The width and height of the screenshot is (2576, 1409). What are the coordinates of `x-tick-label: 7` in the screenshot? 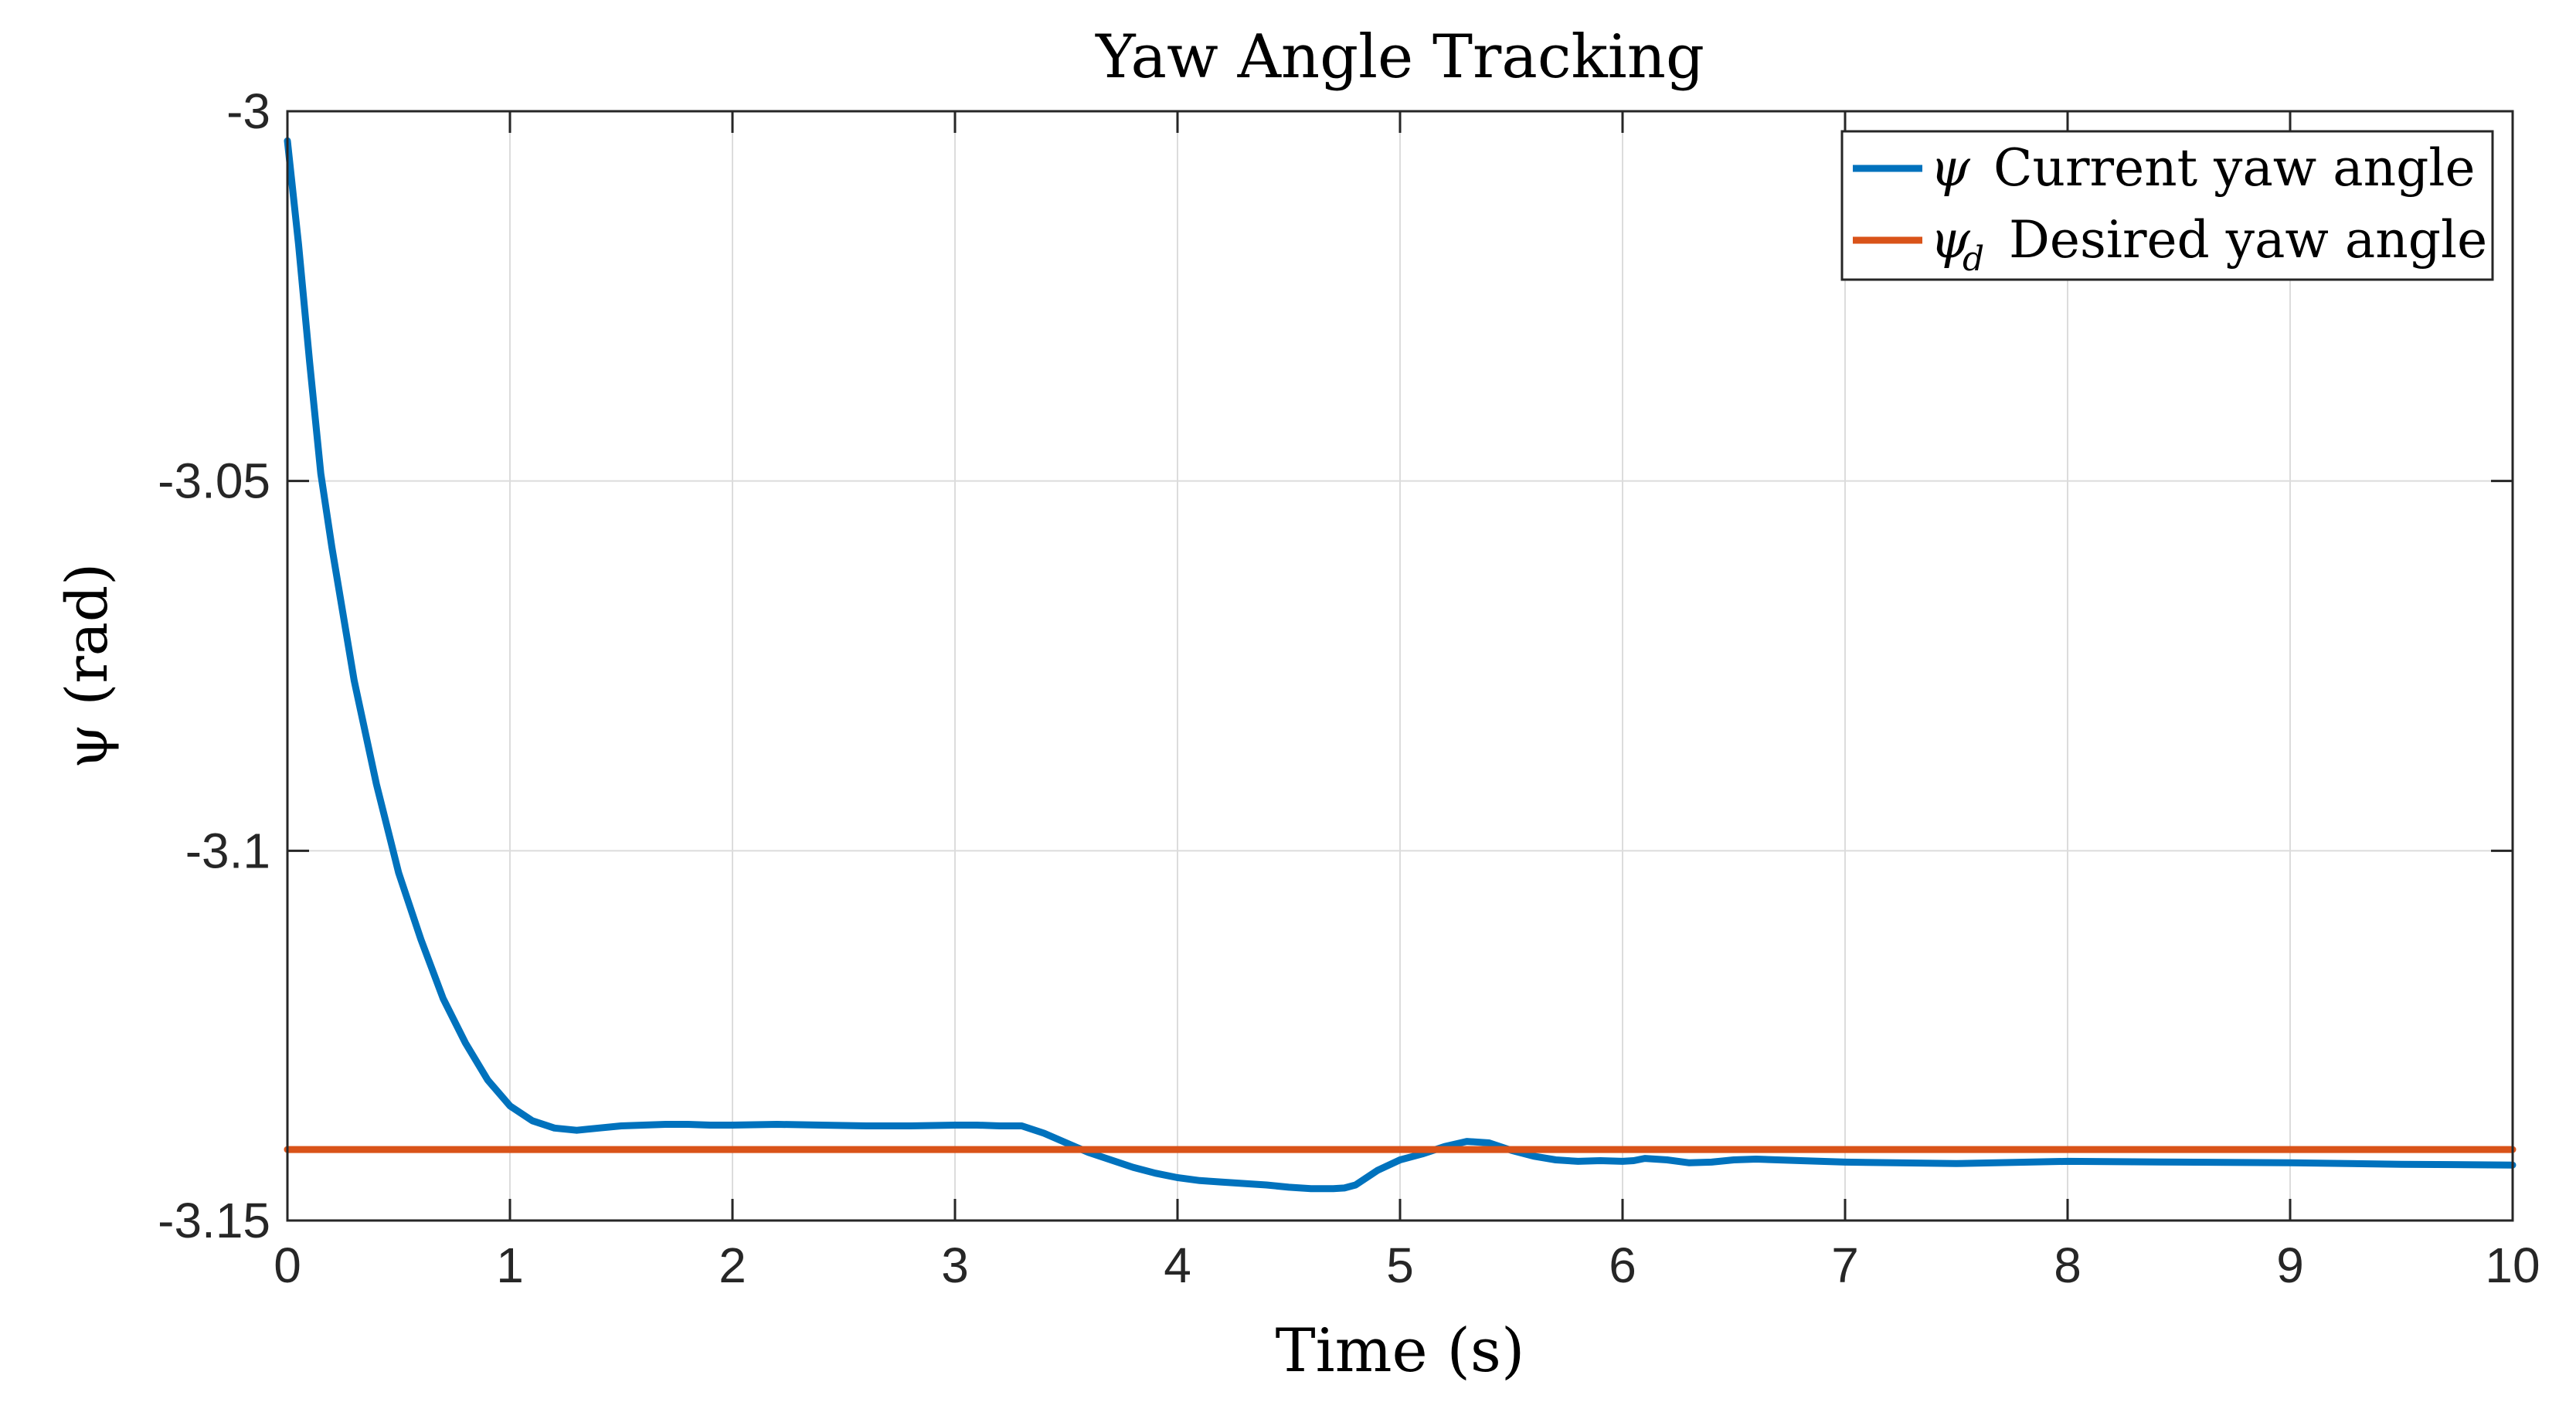 It's located at (1845, 1265).